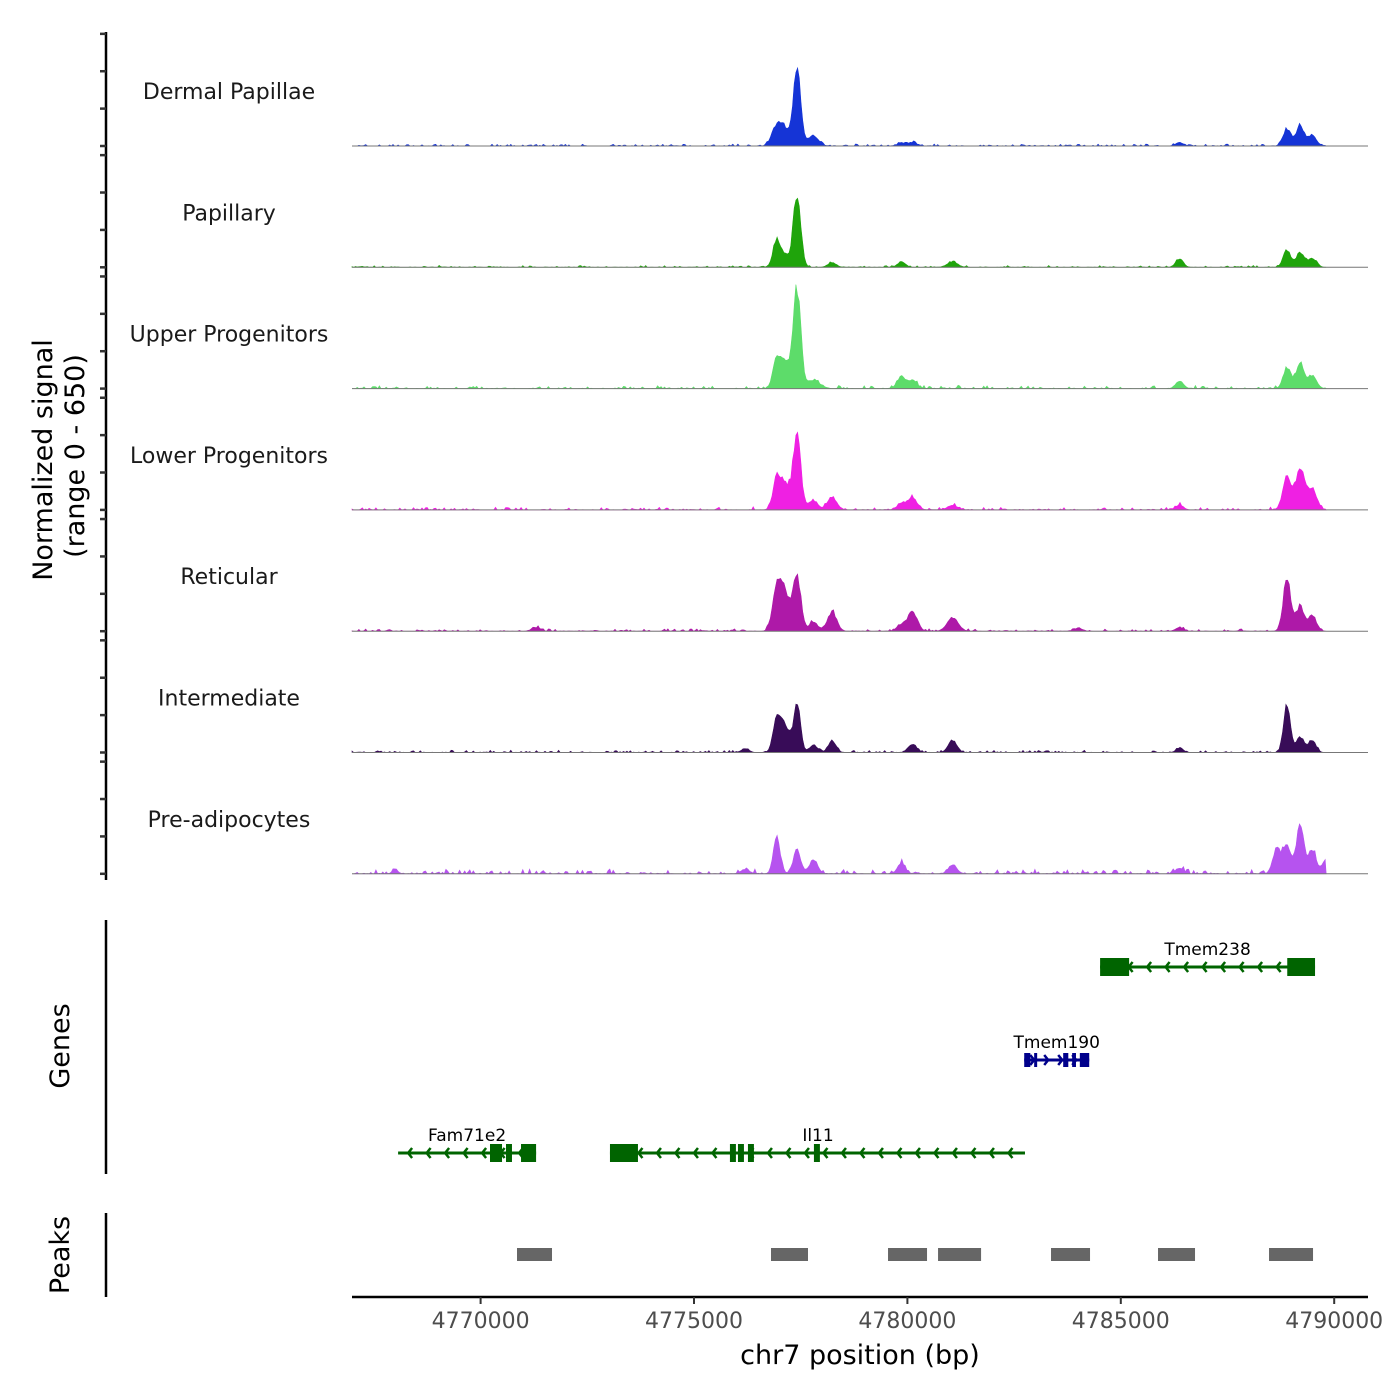 Image resolution: width=1400 pixels, height=1400 pixels. I want to click on gene-annotations: Tmem238 Tmem190 Fam71e2 Il11, so click(857, 1051).